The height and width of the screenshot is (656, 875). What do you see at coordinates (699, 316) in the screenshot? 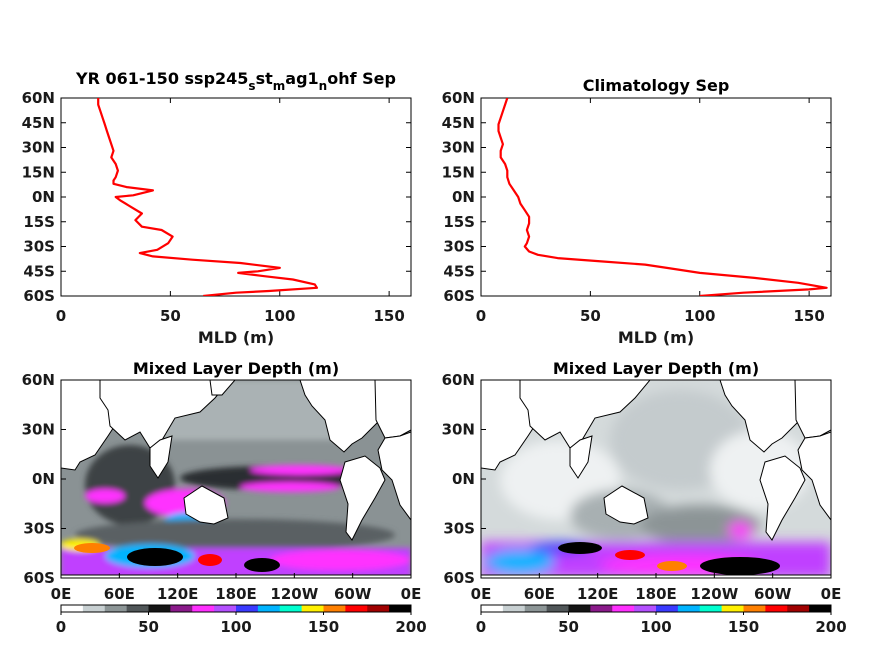
I see `x-tick-label: 100` at bounding box center [699, 316].